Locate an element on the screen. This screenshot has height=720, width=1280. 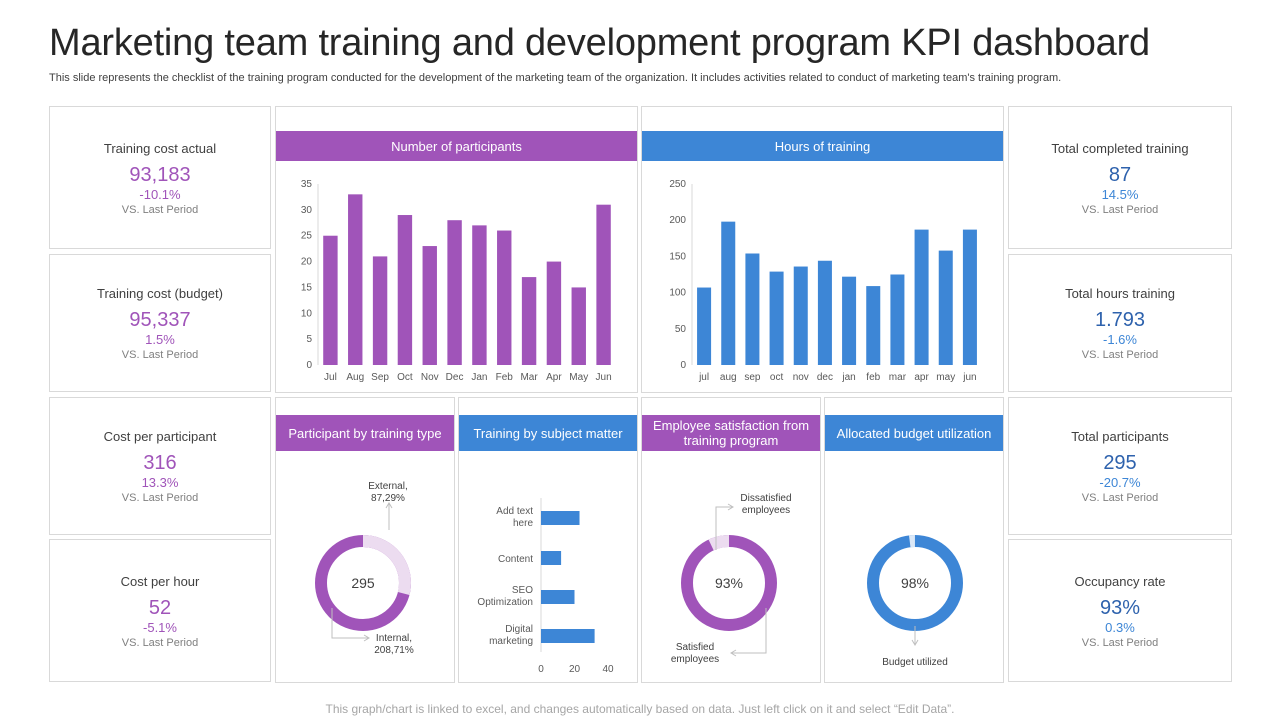
kpi-label: Total participants is located at coordinates (1120, 436).